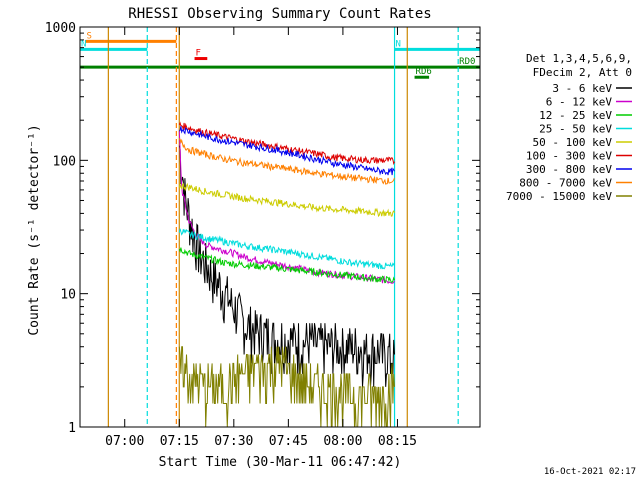 This screenshot has width=640, height=480. I want to click on x-tick-label: 07:15, so click(179, 441).